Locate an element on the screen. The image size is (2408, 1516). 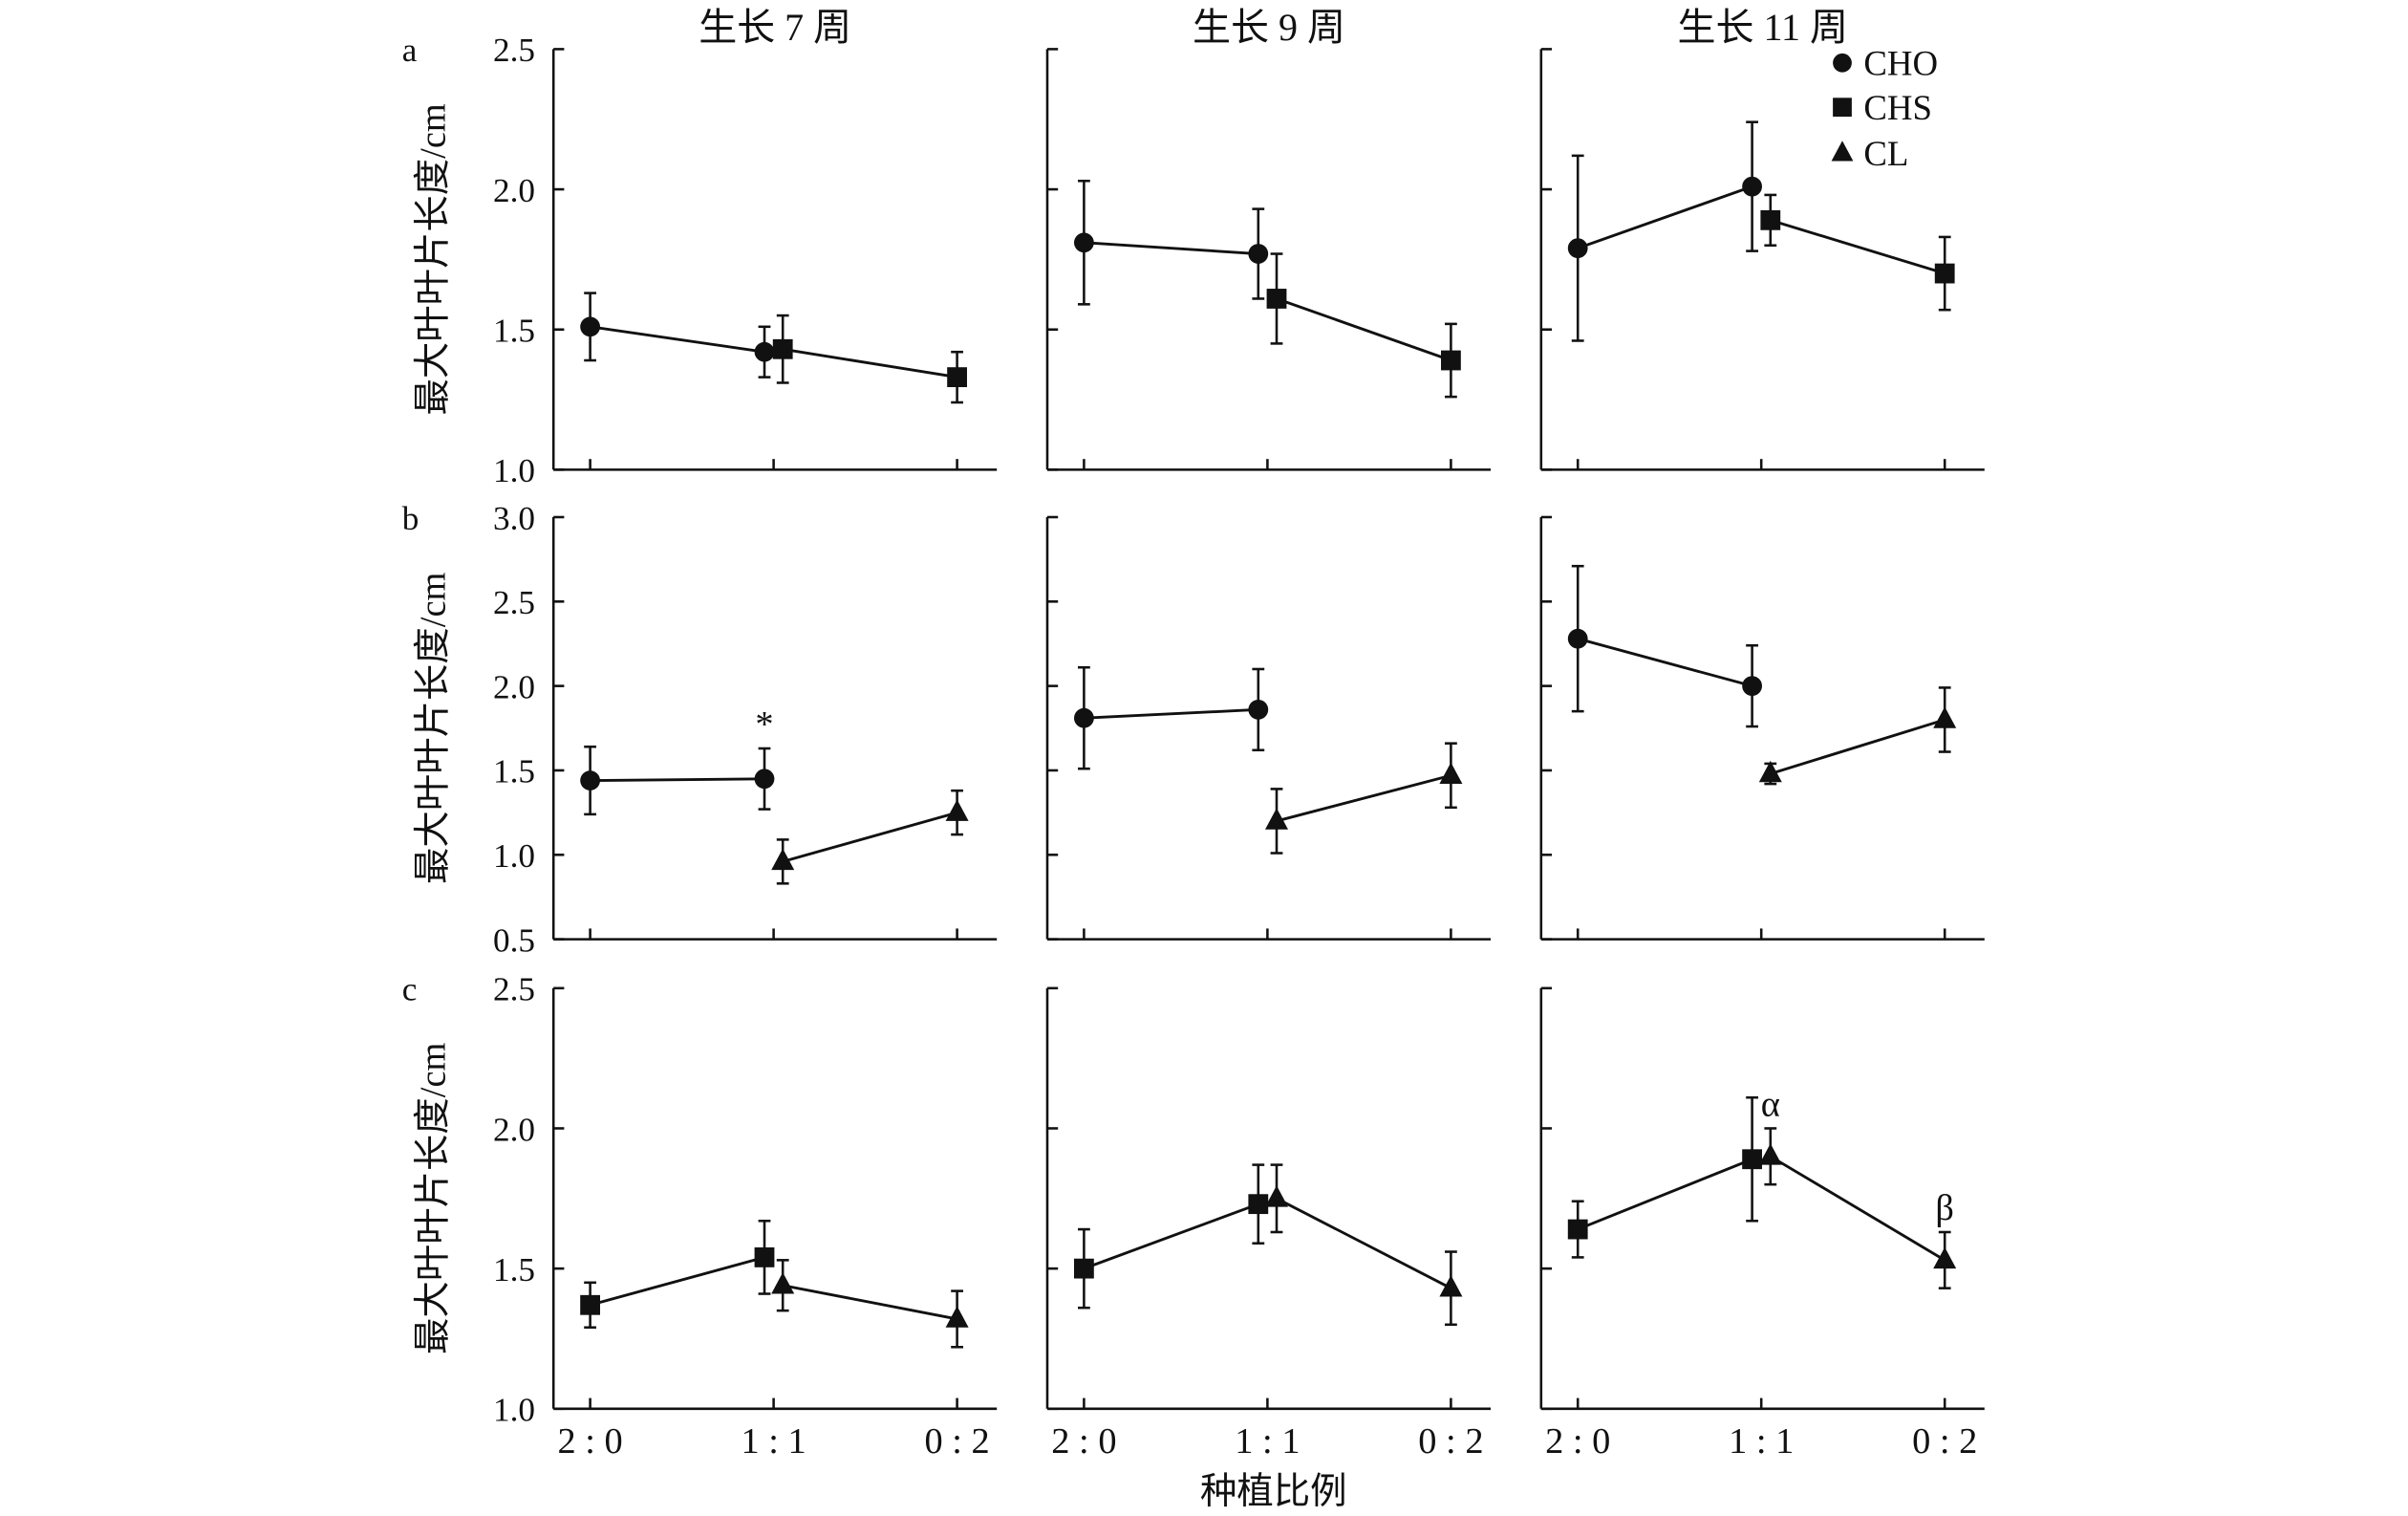
column-title: 生长 7 周 is located at coordinates (775, 27).